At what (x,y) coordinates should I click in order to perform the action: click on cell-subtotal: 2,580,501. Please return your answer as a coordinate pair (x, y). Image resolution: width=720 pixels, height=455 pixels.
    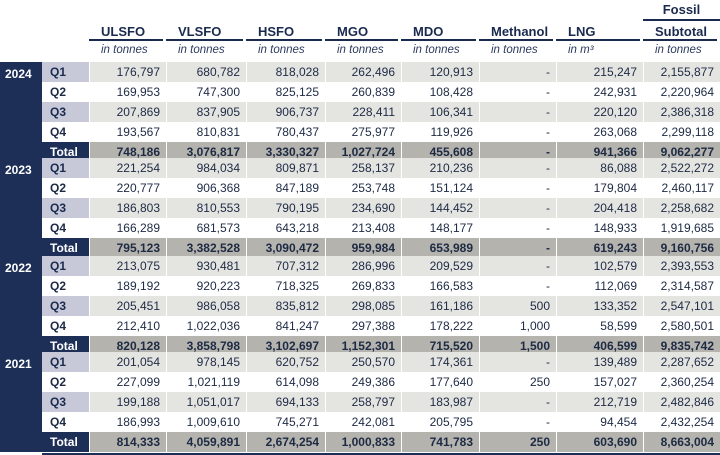
    Looking at the image, I should click on (681, 326).